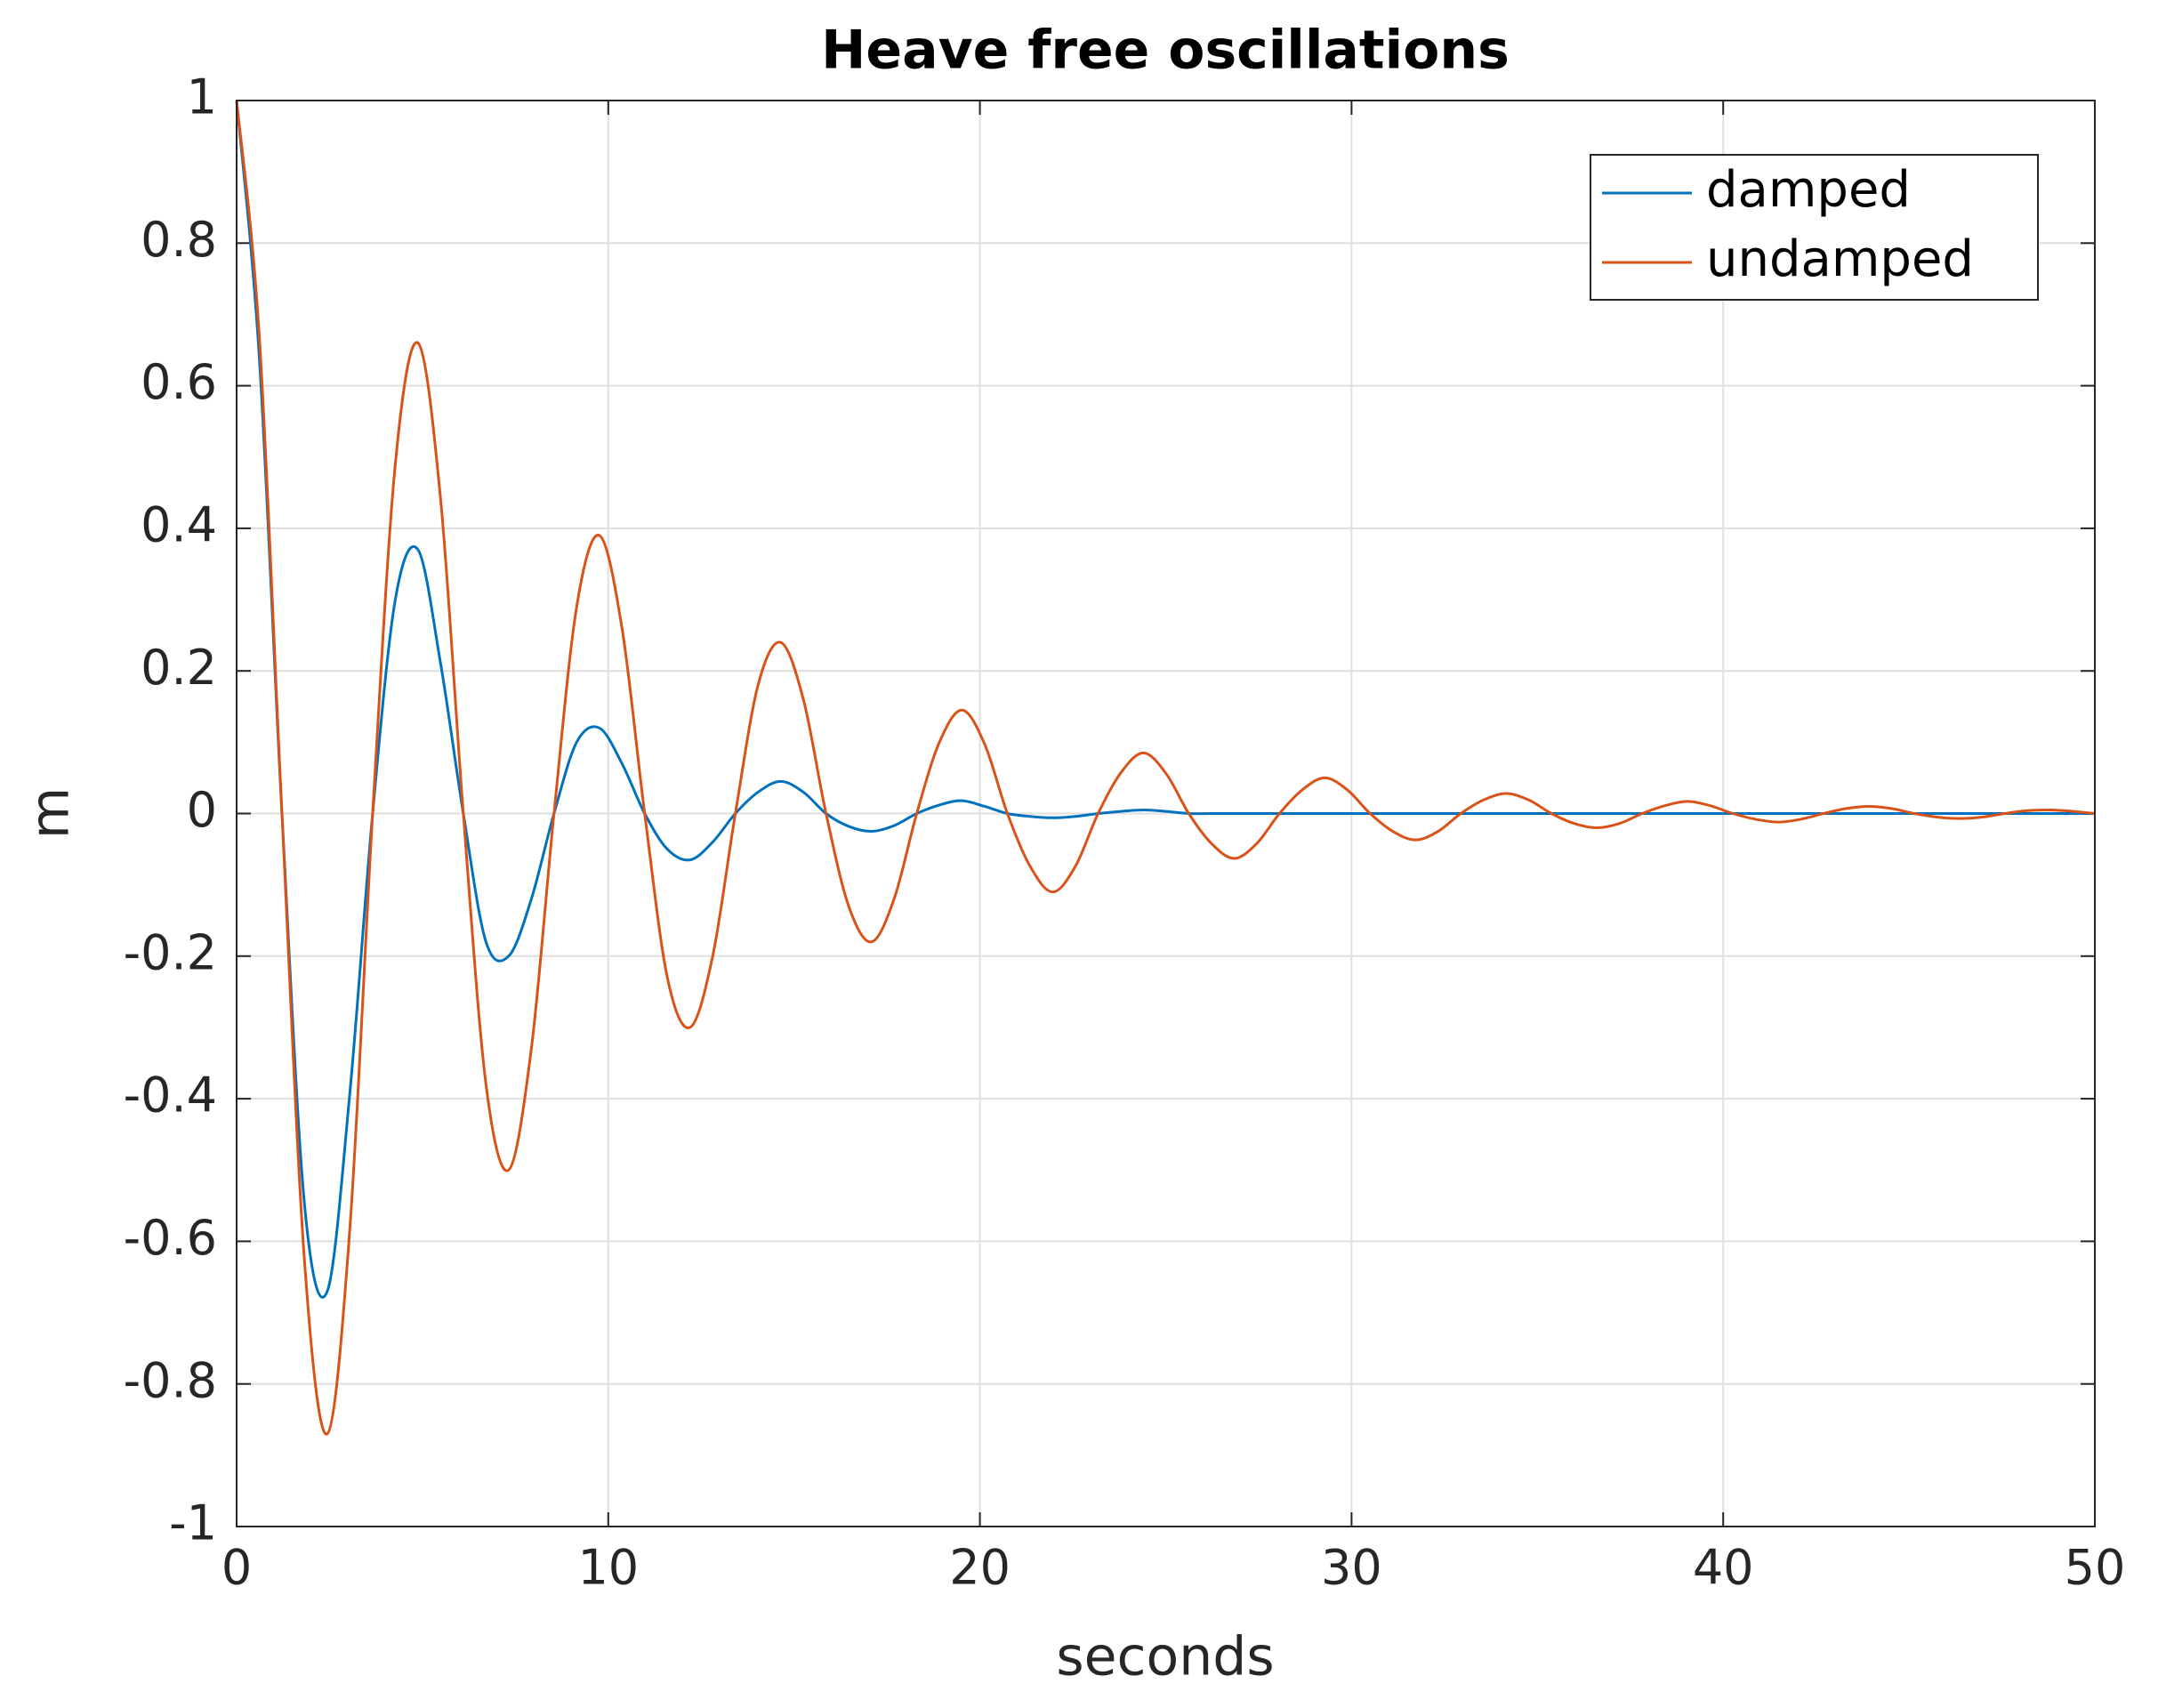 This screenshot has height=1708, width=2158. Describe the element at coordinates (1165, 1657) in the screenshot. I see `x-axis-label: seconds` at that location.